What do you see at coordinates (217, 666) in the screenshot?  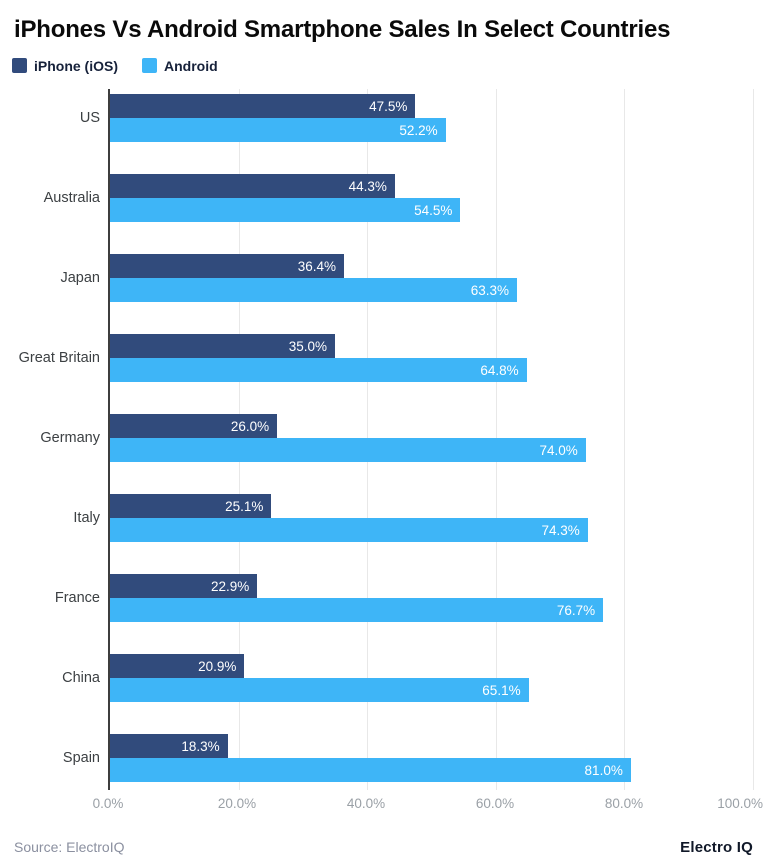 I see `value-label-iphone-china: 20.9%` at bounding box center [217, 666].